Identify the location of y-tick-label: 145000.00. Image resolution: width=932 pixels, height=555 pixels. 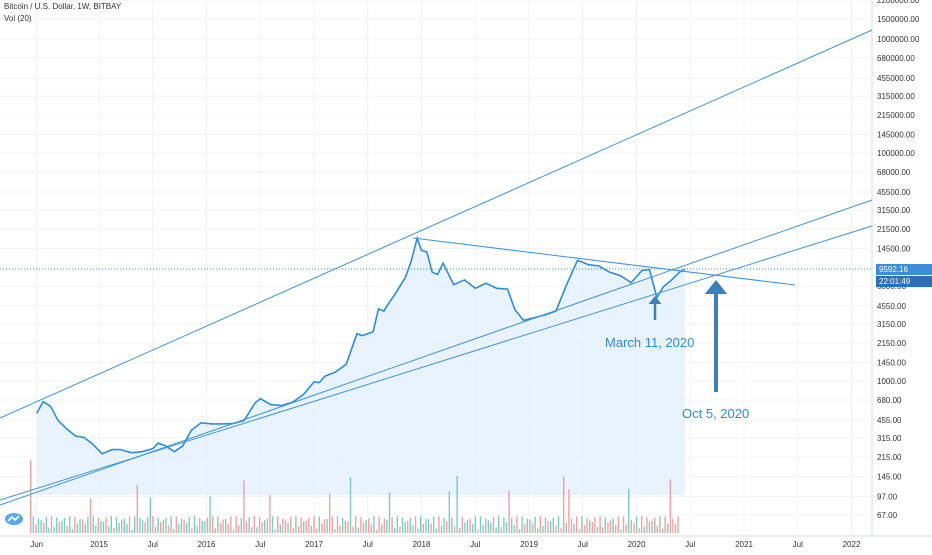
(896, 135).